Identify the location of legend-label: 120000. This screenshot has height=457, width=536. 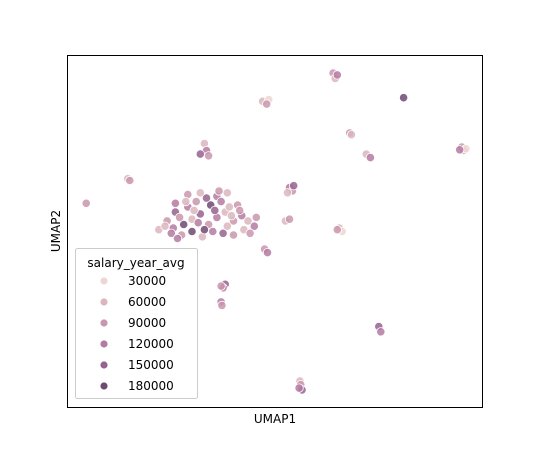
(151, 344).